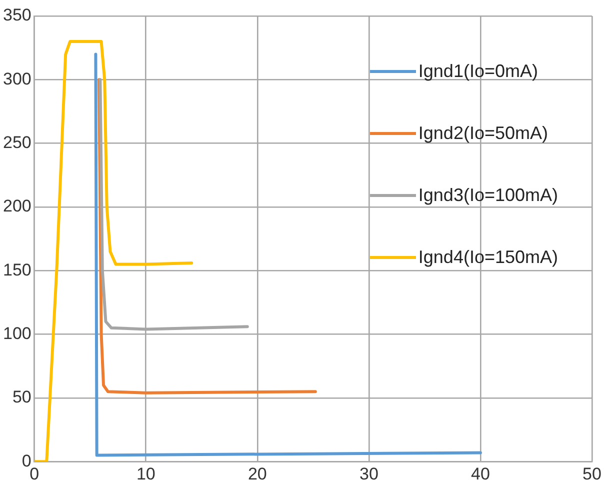 The height and width of the screenshot is (492, 608). Describe the element at coordinates (483, 133) in the screenshot. I see `legend-label: Ignd2(Io=50mA)` at that location.